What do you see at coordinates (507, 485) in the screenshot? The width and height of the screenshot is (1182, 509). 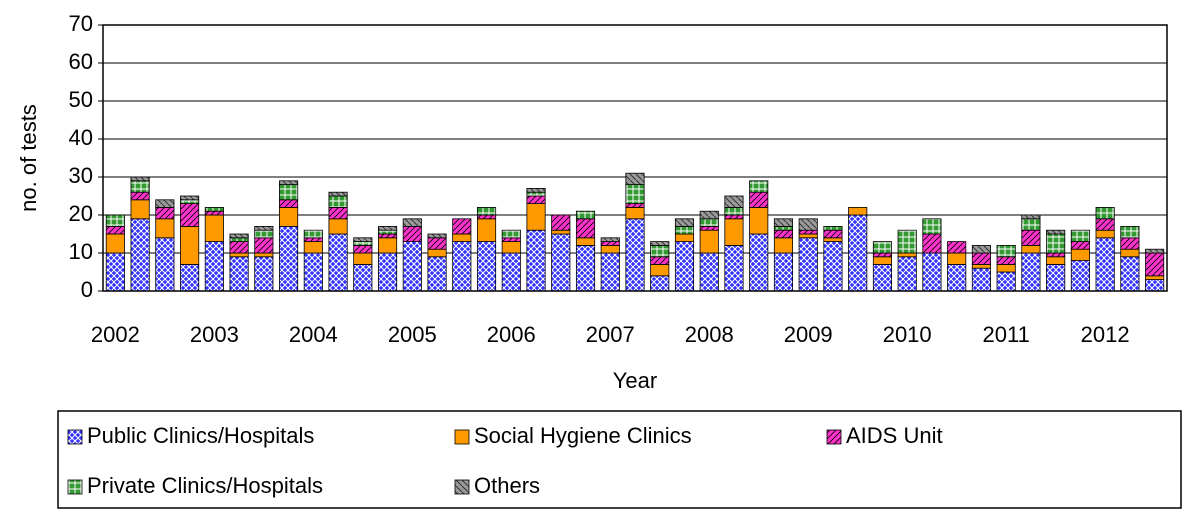 I see `legend-label: Others` at bounding box center [507, 485].